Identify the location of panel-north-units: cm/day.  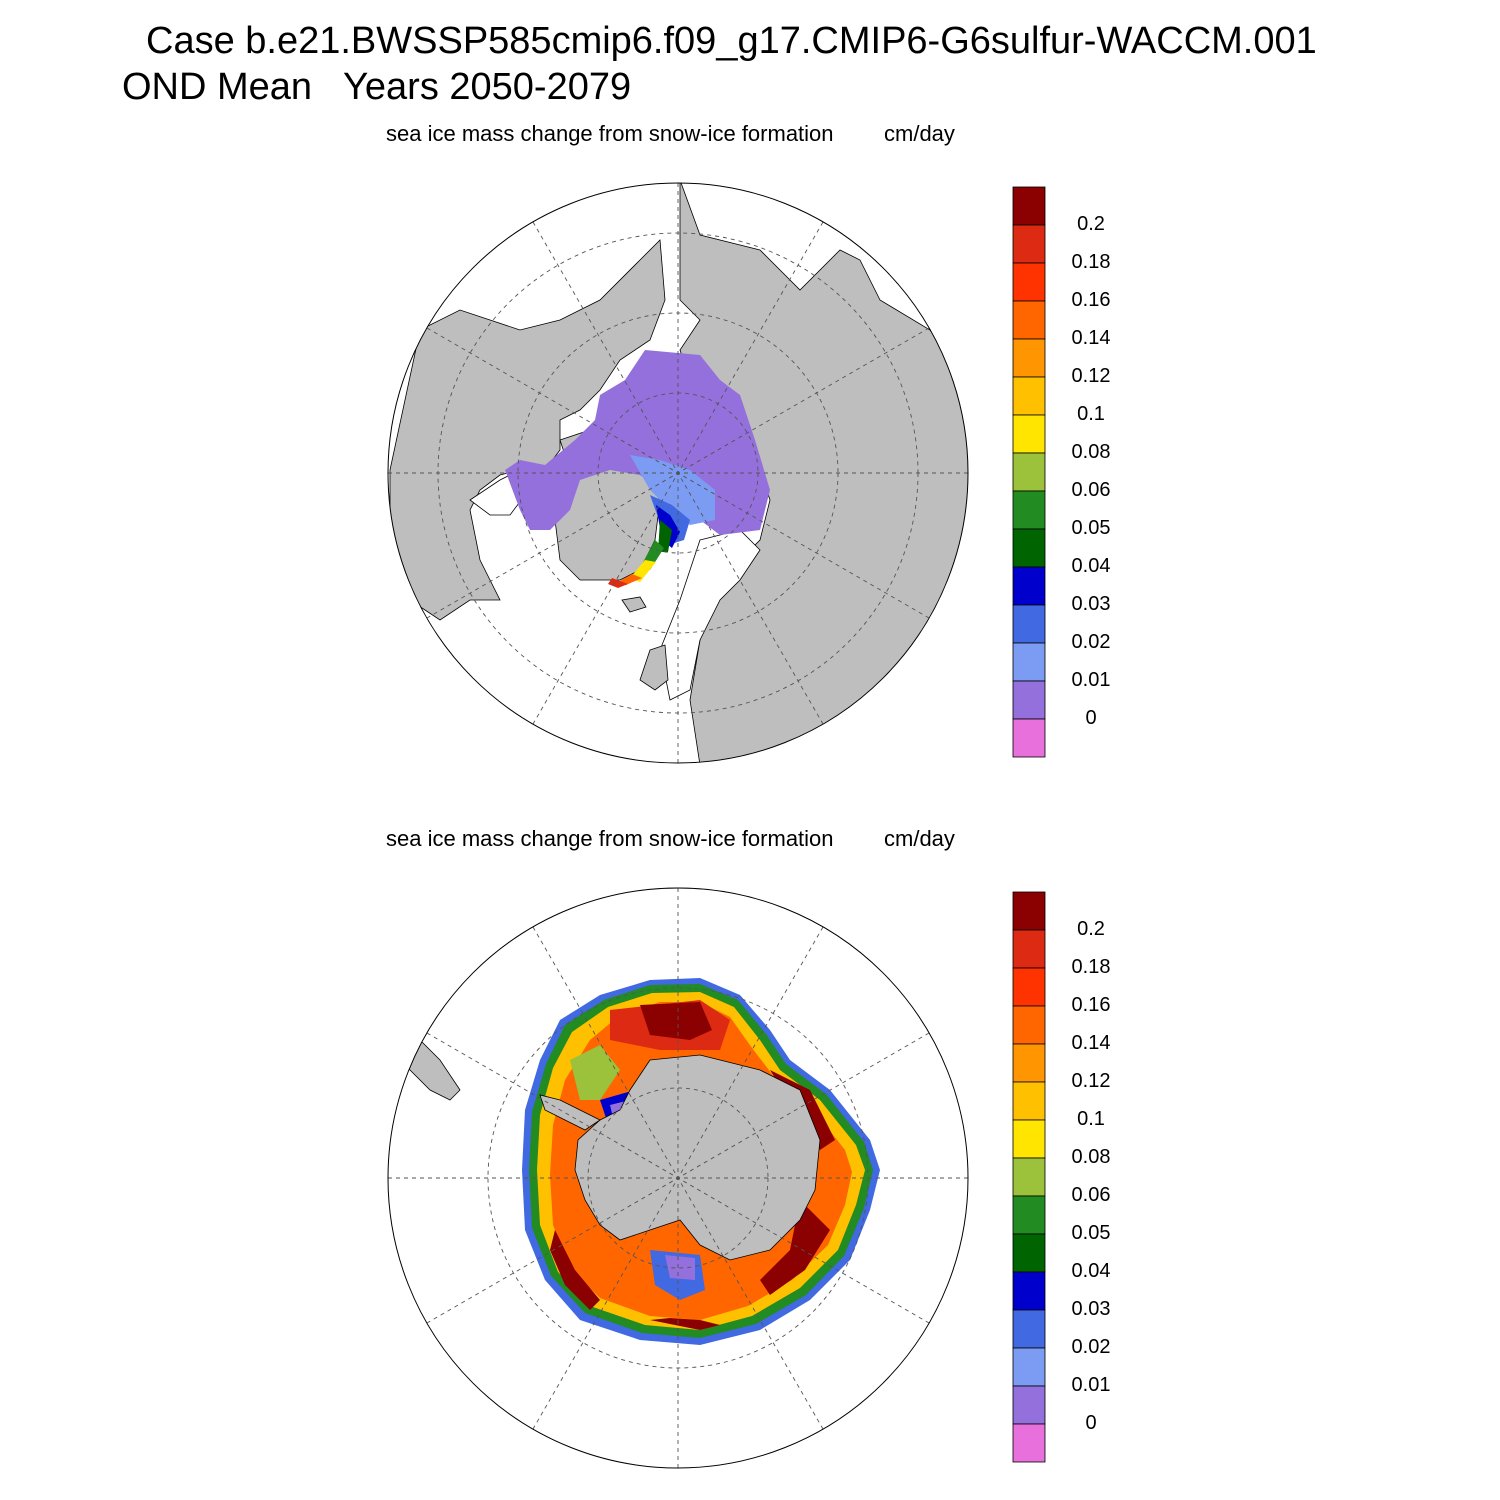
(919, 133).